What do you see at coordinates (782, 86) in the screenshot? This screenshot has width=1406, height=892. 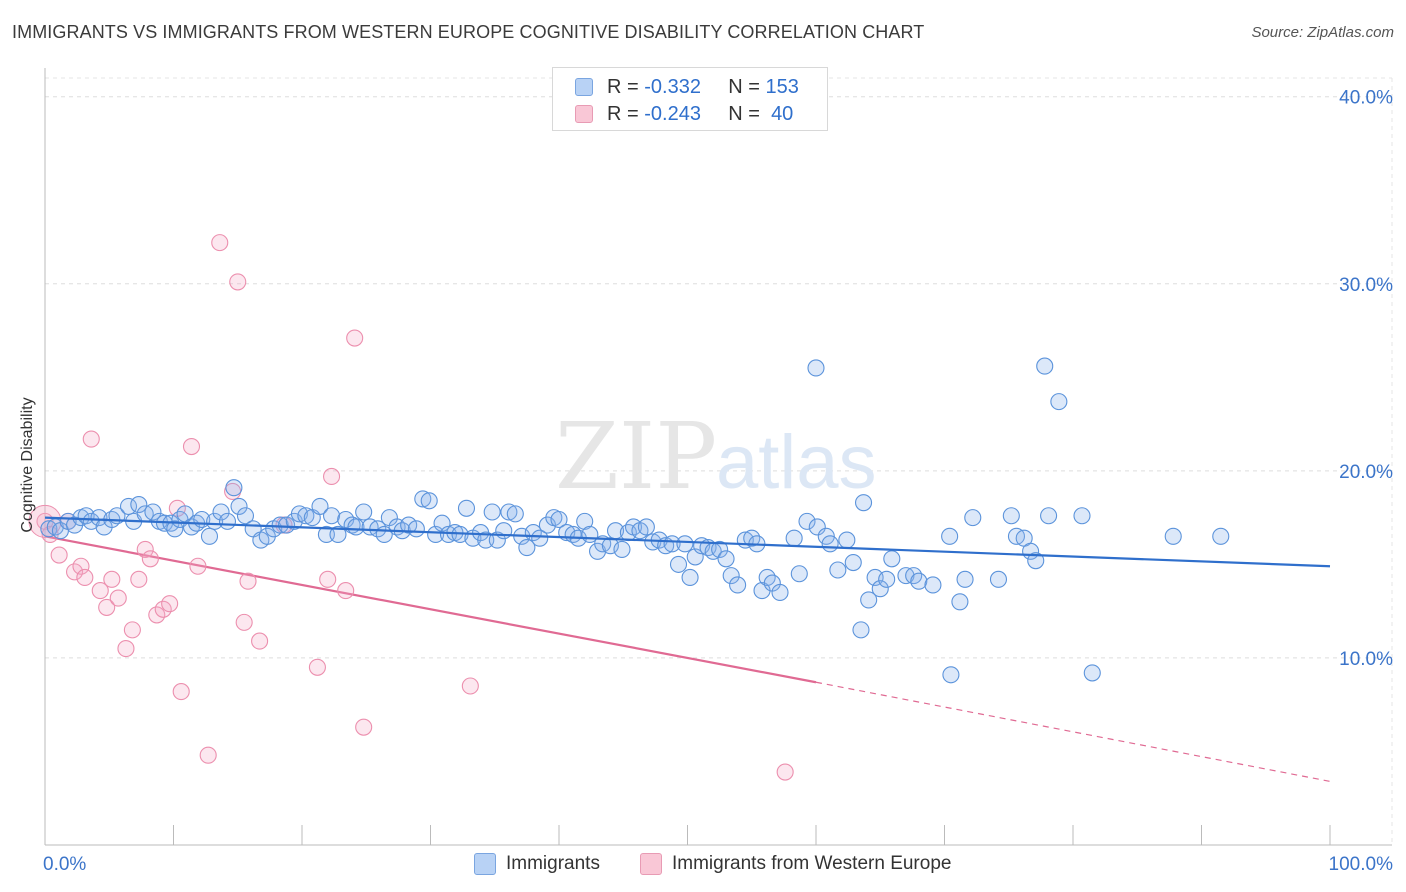 I see `legend-n-value: 153` at bounding box center [782, 86].